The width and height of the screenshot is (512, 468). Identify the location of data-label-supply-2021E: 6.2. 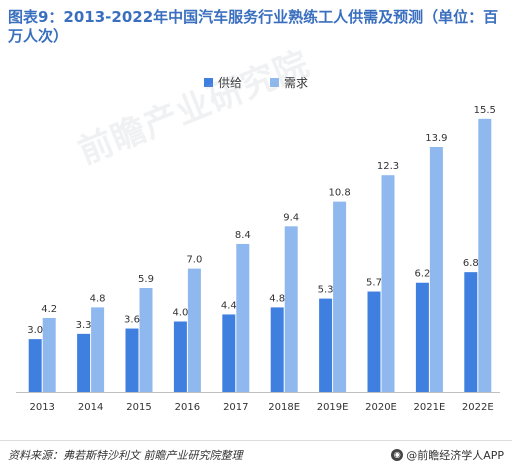
(422, 274).